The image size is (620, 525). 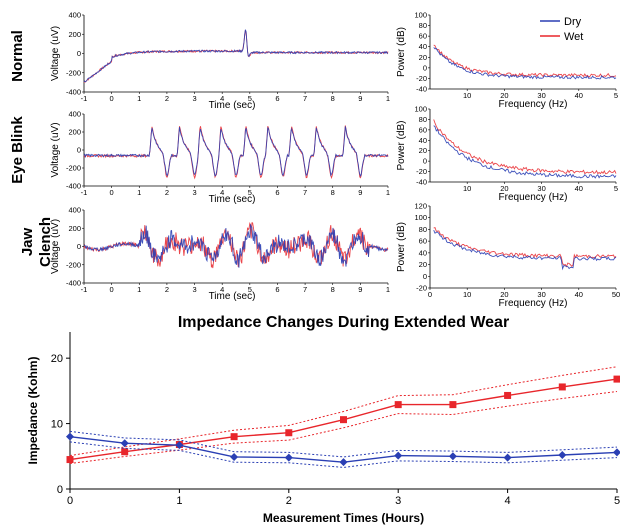 What do you see at coordinates (423, 140) in the screenshot?
I see `y-tick-label: 40` at bounding box center [423, 140].